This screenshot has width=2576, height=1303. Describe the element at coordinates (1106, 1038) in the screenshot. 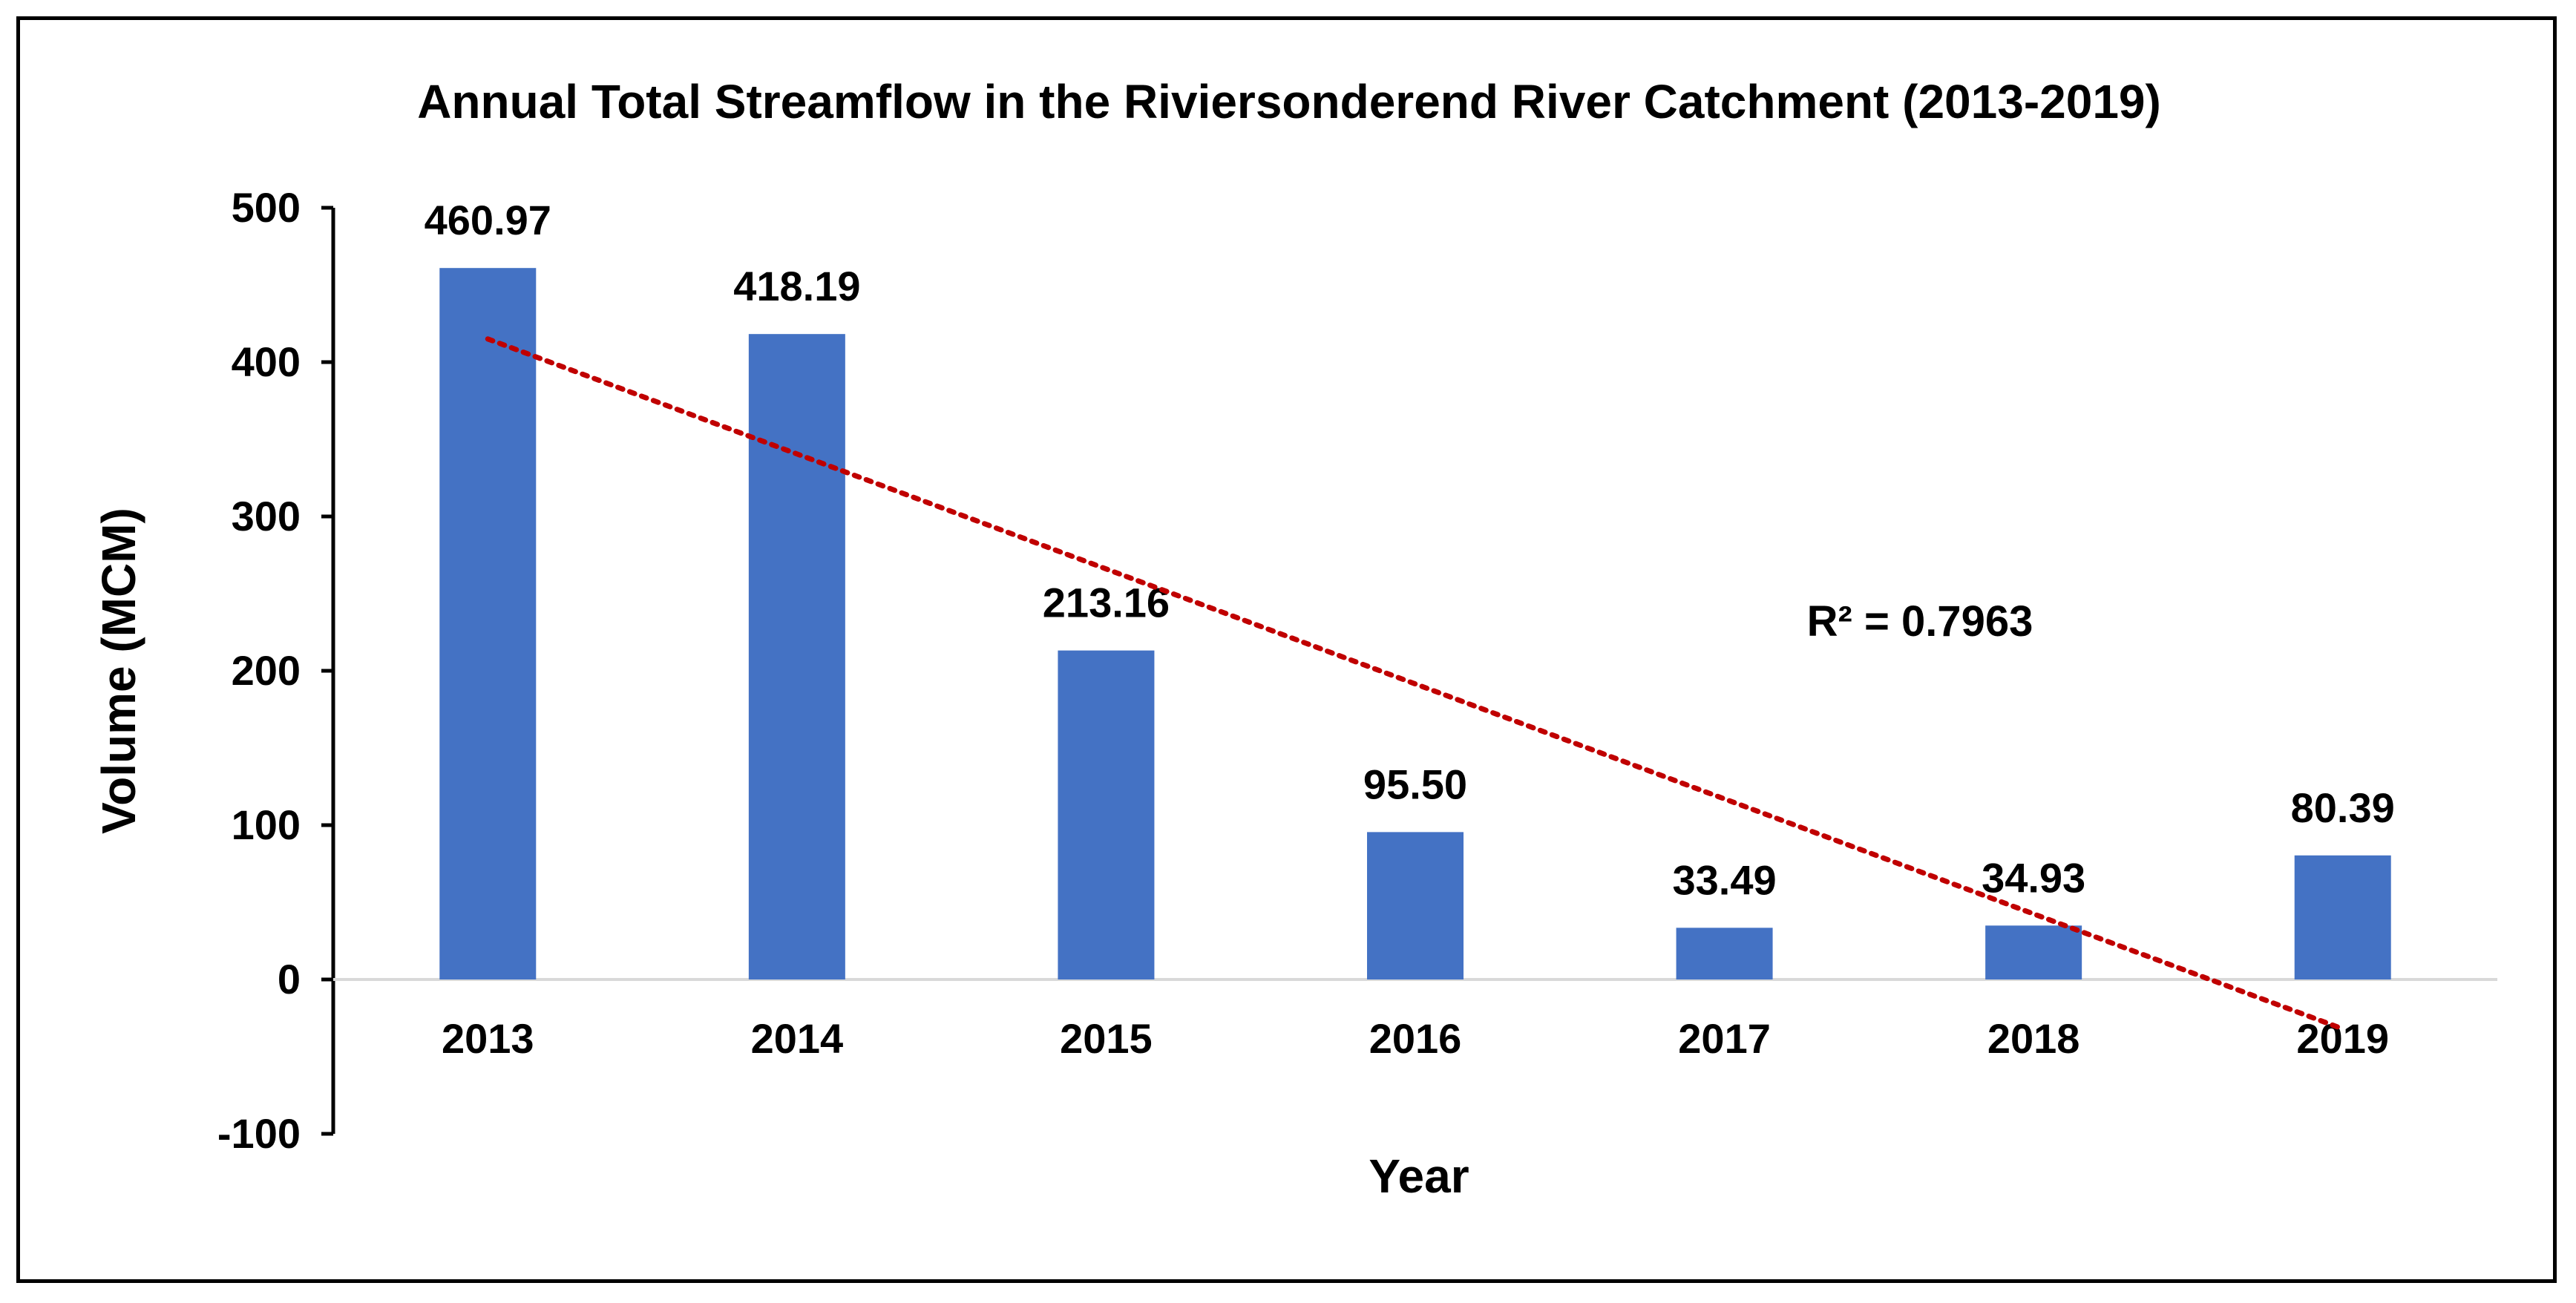

I see `x-tick-label: 2015` at that location.